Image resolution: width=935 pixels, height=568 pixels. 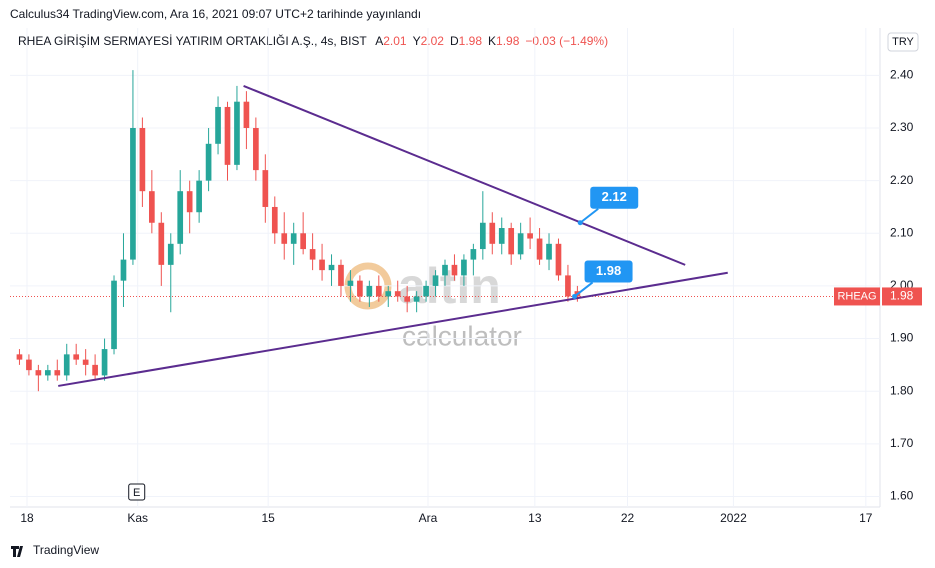 I want to click on legend-key: A, so click(x=379, y=41).